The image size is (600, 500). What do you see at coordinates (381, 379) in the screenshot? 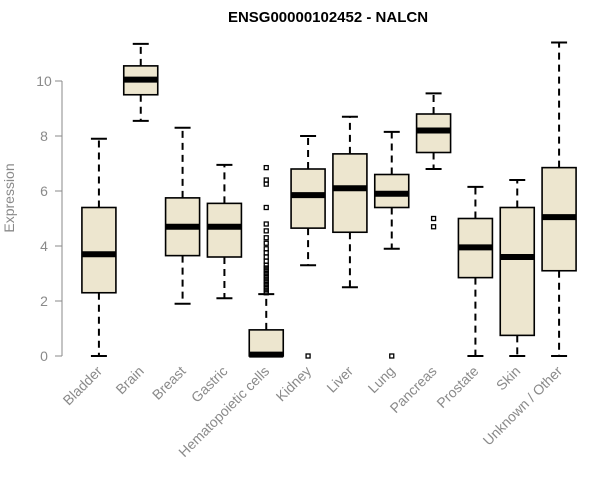
I see `x-tick-label: Lung` at bounding box center [381, 379].